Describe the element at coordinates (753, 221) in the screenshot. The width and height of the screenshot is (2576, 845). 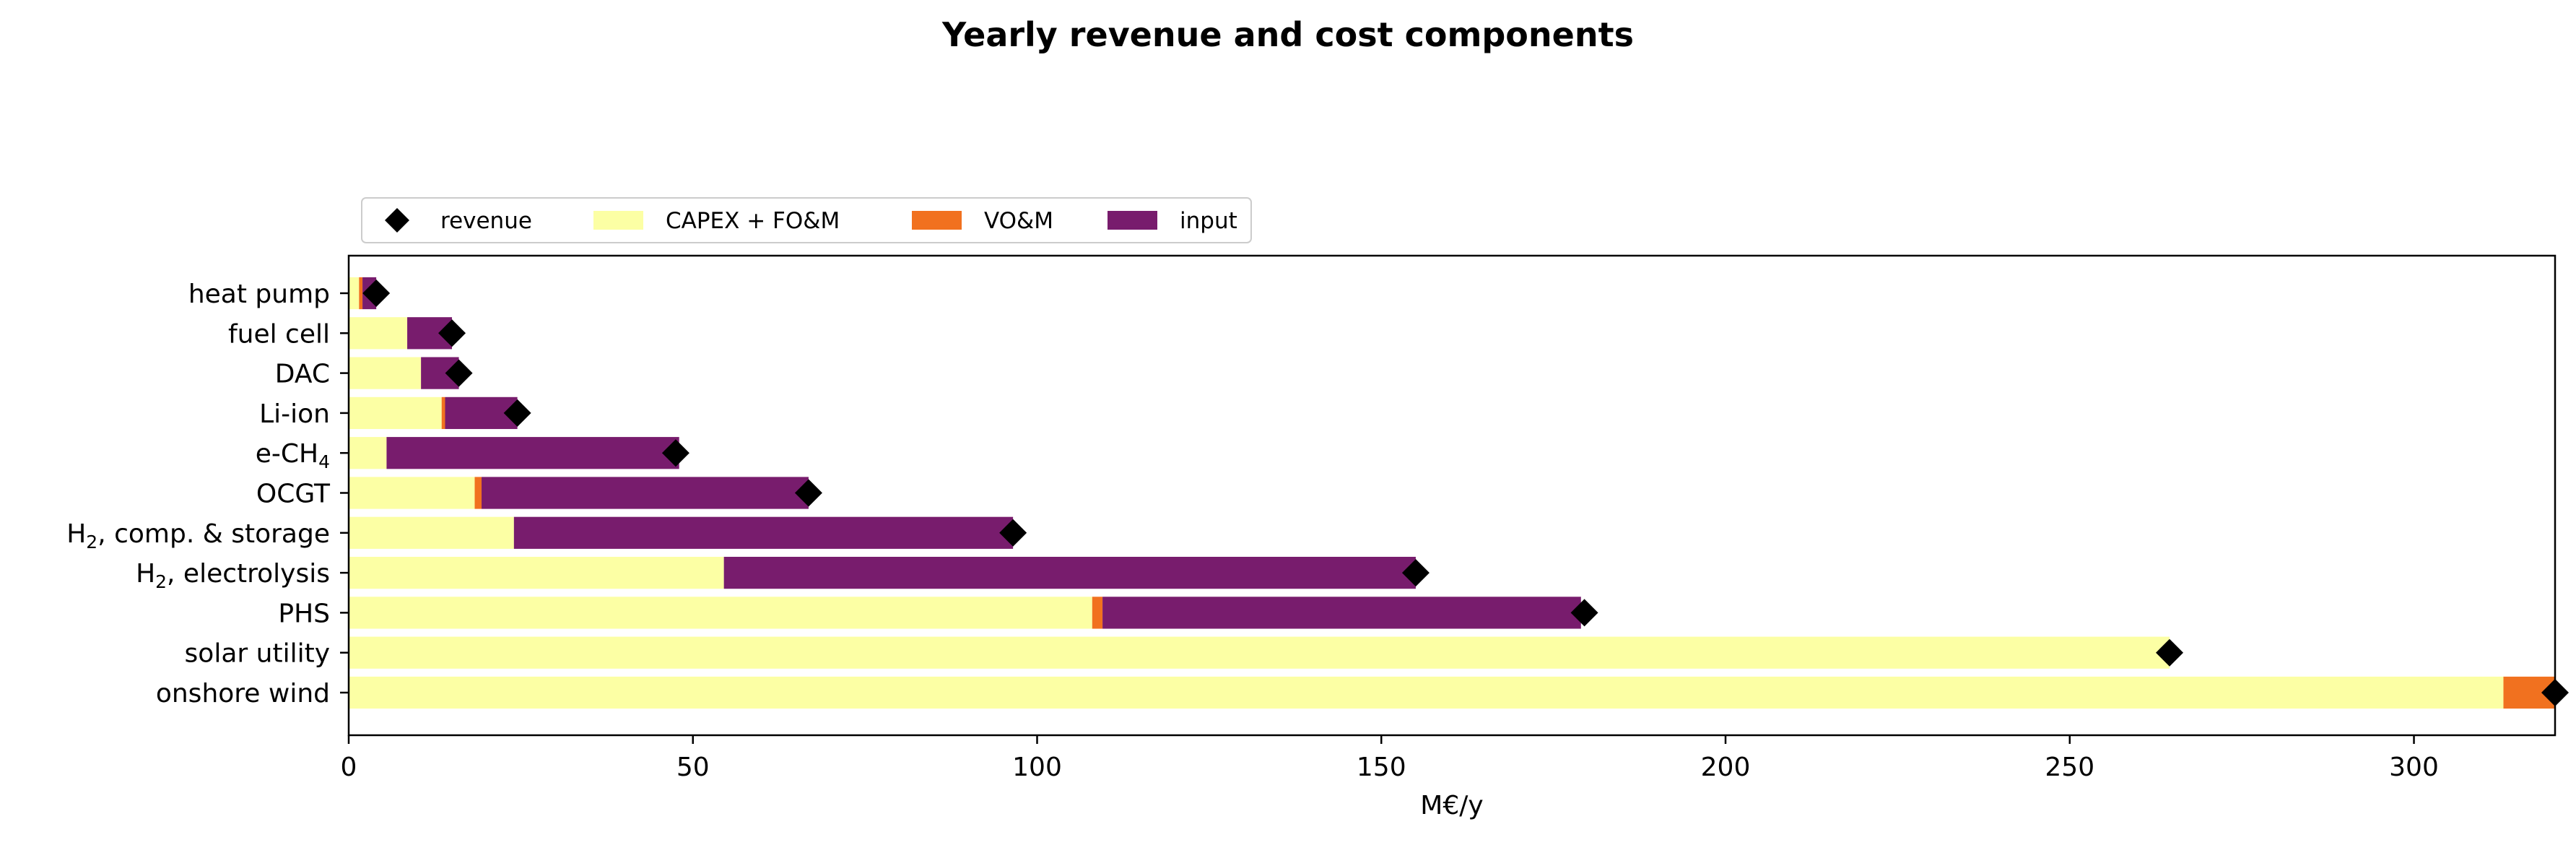
I see `legend-label: CAPEX + FO&M` at that location.